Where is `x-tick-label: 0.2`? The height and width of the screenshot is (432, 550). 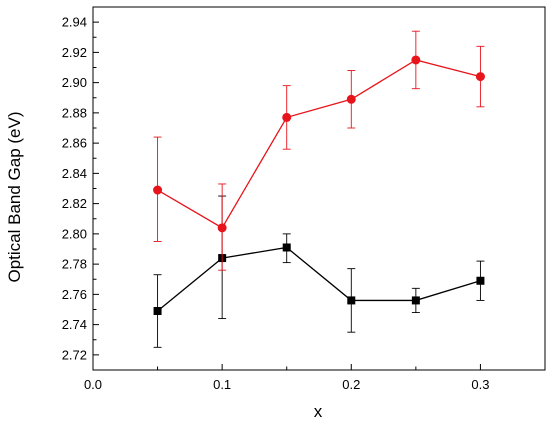
x-tick-label: 0.2 is located at coordinates (351, 384).